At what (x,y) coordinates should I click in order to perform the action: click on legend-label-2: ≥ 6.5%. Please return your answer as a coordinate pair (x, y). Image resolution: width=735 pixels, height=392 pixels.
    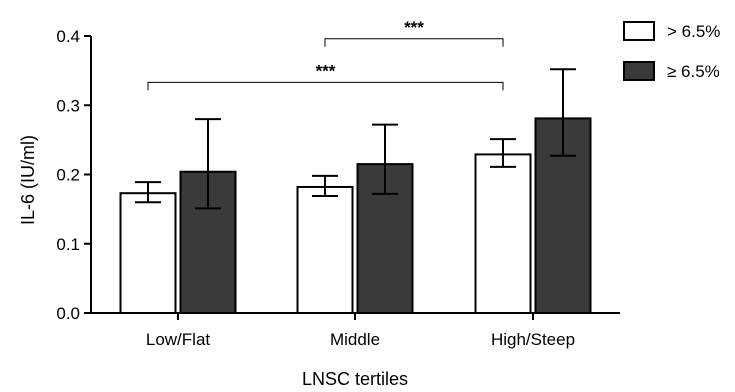
    Looking at the image, I should click on (693, 71).